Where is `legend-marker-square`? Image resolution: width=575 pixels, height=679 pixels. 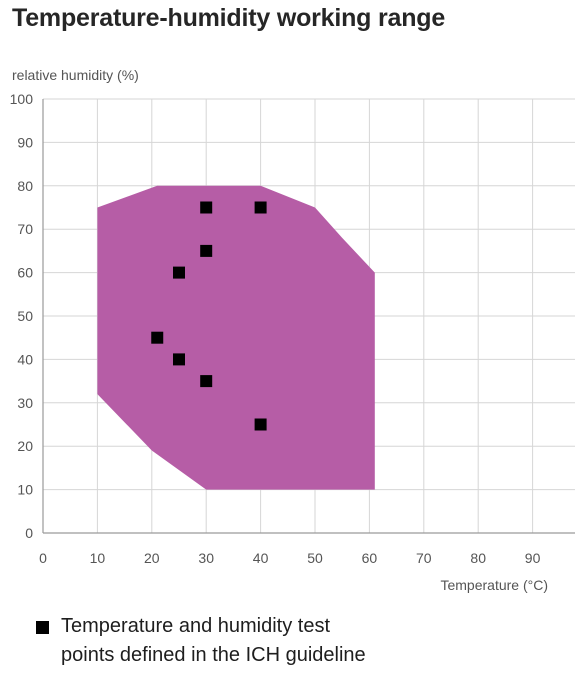
legend-marker-square is located at coordinates (42, 627).